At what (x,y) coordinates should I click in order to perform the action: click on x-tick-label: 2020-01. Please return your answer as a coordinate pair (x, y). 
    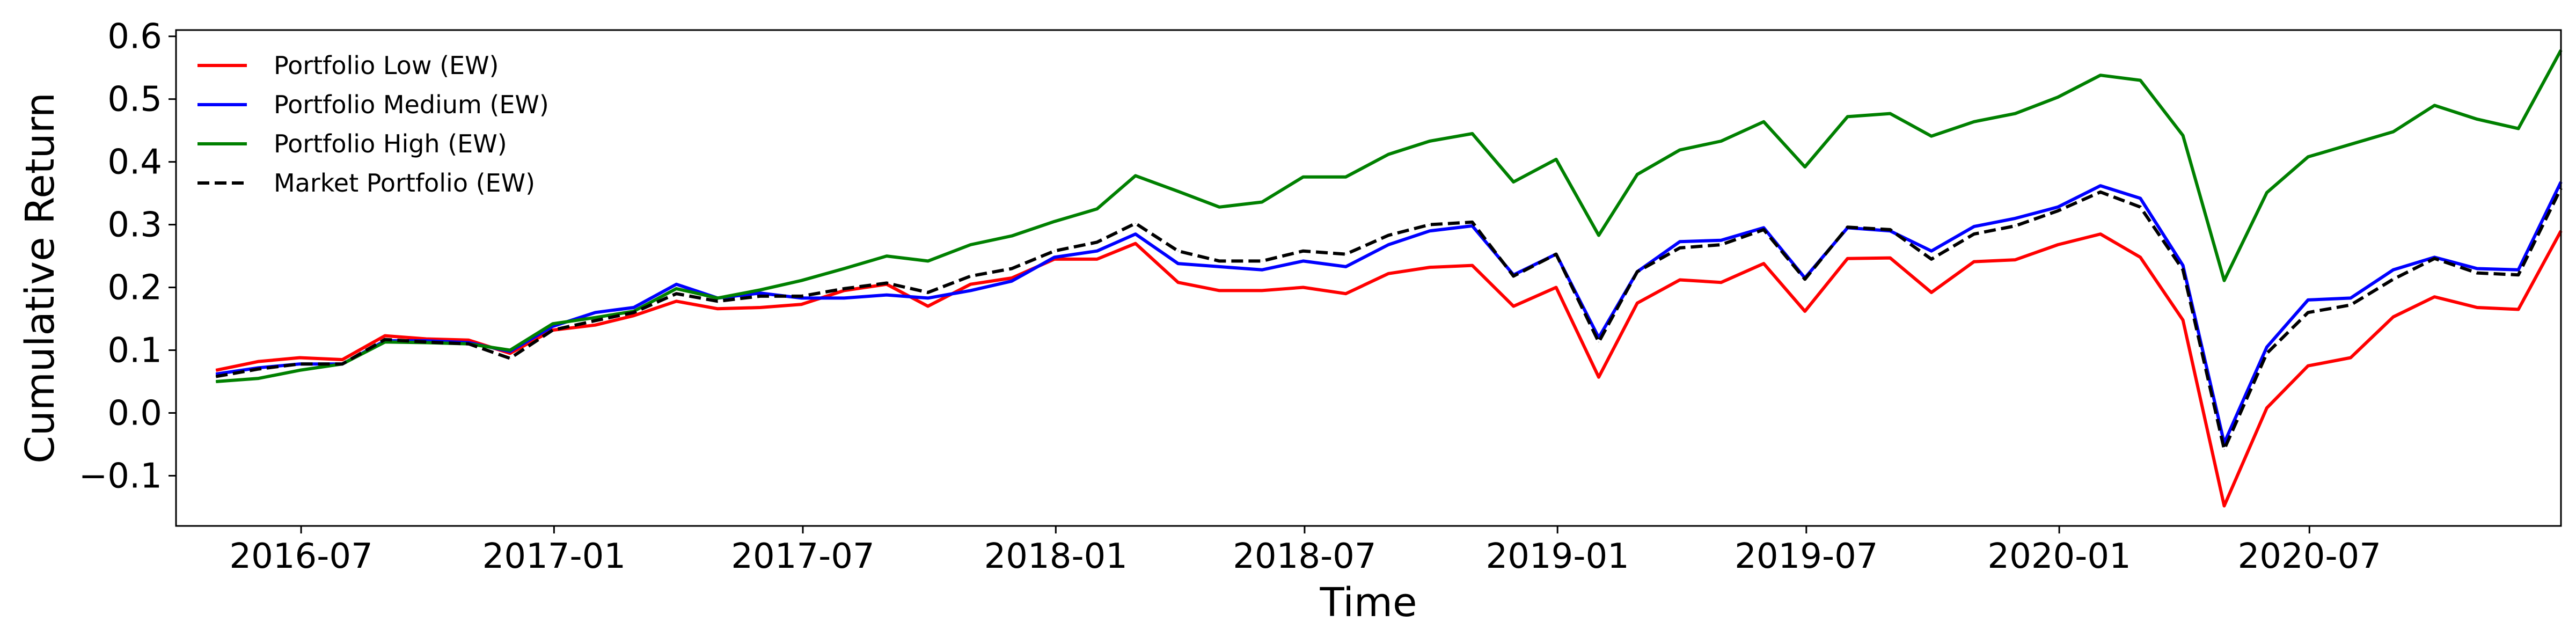
    Looking at the image, I should click on (2059, 556).